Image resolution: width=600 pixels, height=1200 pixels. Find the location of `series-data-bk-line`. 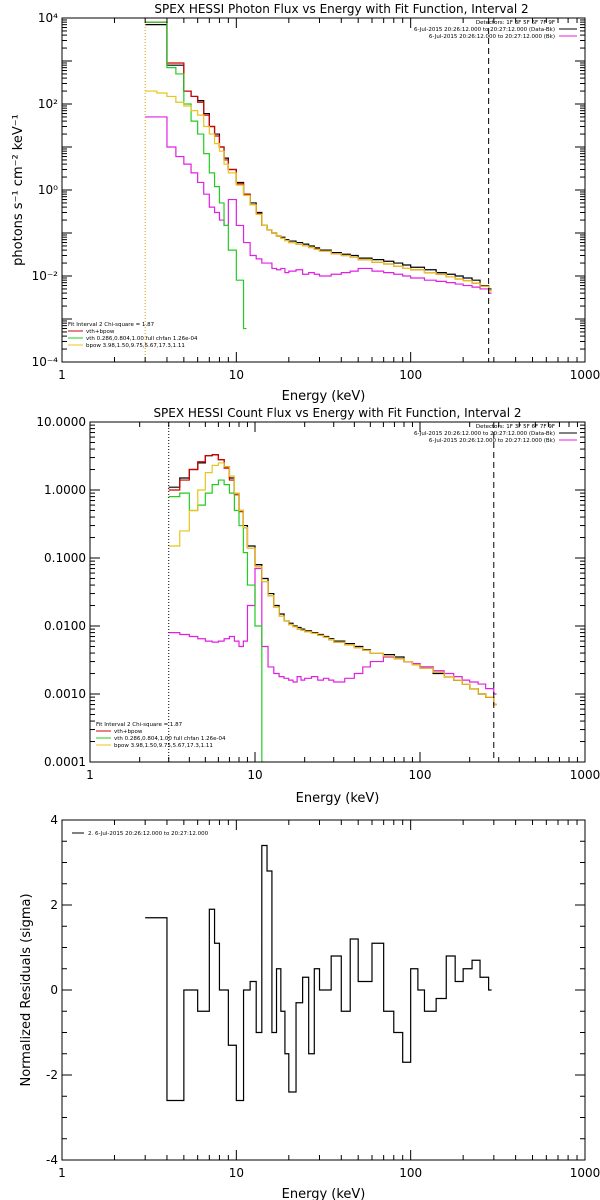

series-data-bk-line is located at coordinates (332, 580).